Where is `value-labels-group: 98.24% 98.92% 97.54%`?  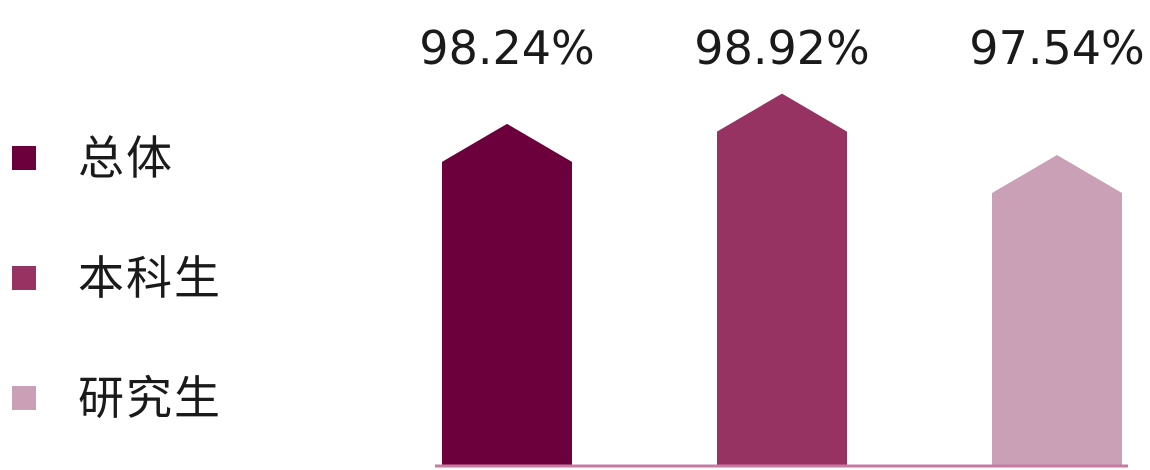
value-labels-group: 98.24% 98.92% 97.54% is located at coordinates (781, 48).